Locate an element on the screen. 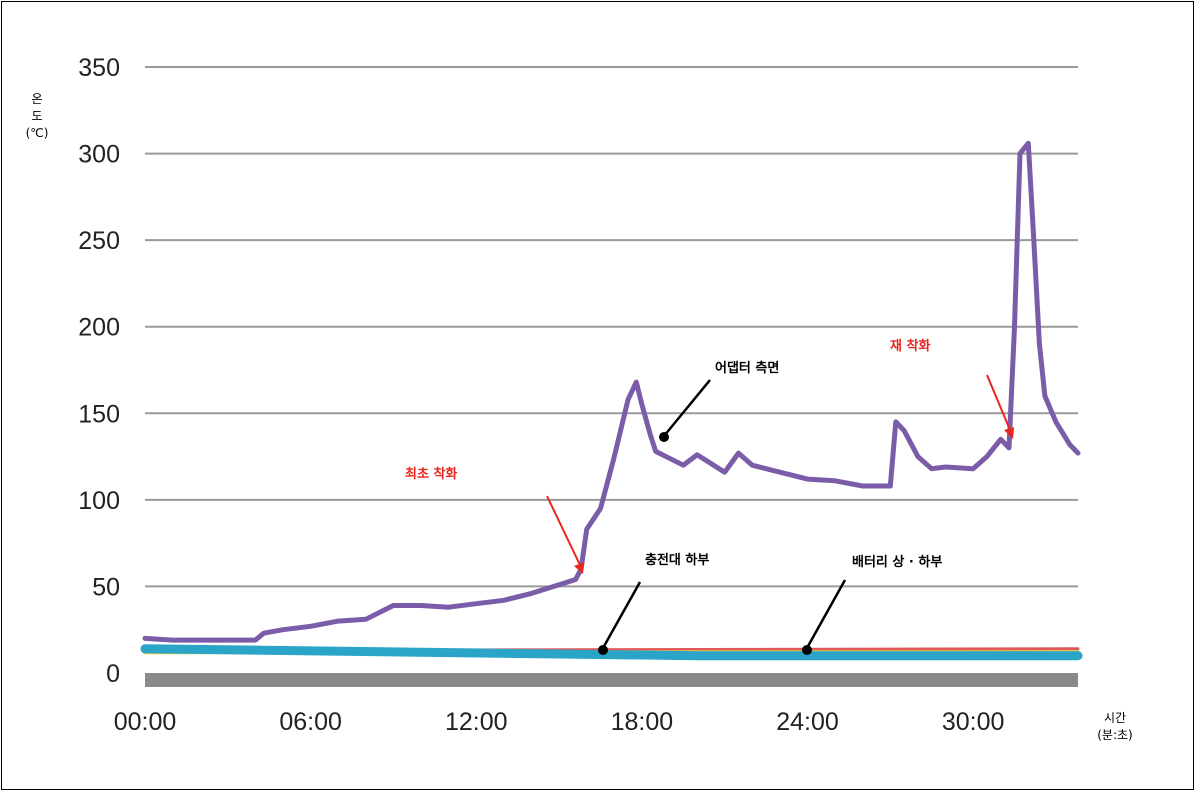 This screenshot has width=1197, height=793. x-tick-label: 00:00 is located at coordinates (145, 722).